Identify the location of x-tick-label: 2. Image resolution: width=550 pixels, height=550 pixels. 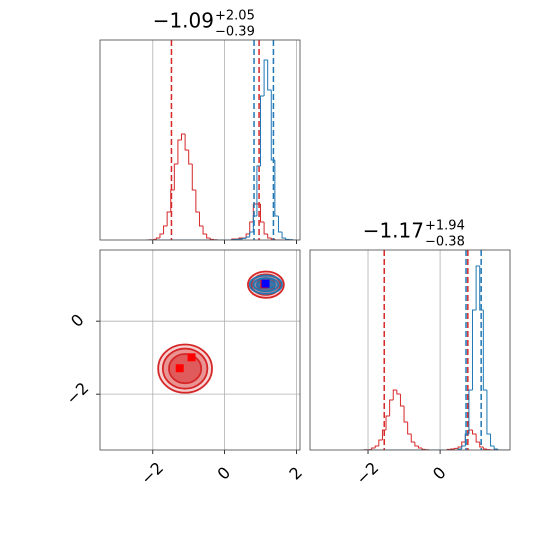
(295, 473).